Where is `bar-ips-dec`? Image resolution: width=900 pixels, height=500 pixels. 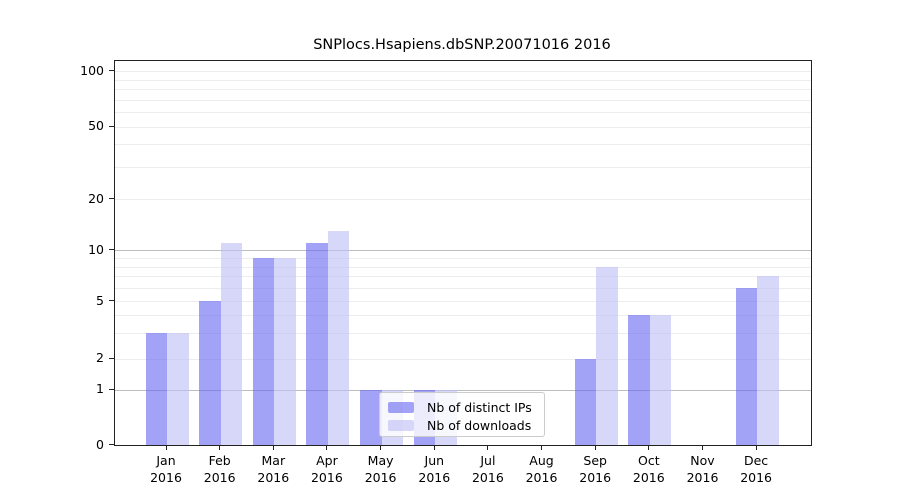 bar-ips-dec is located at coordinates (746, 366).